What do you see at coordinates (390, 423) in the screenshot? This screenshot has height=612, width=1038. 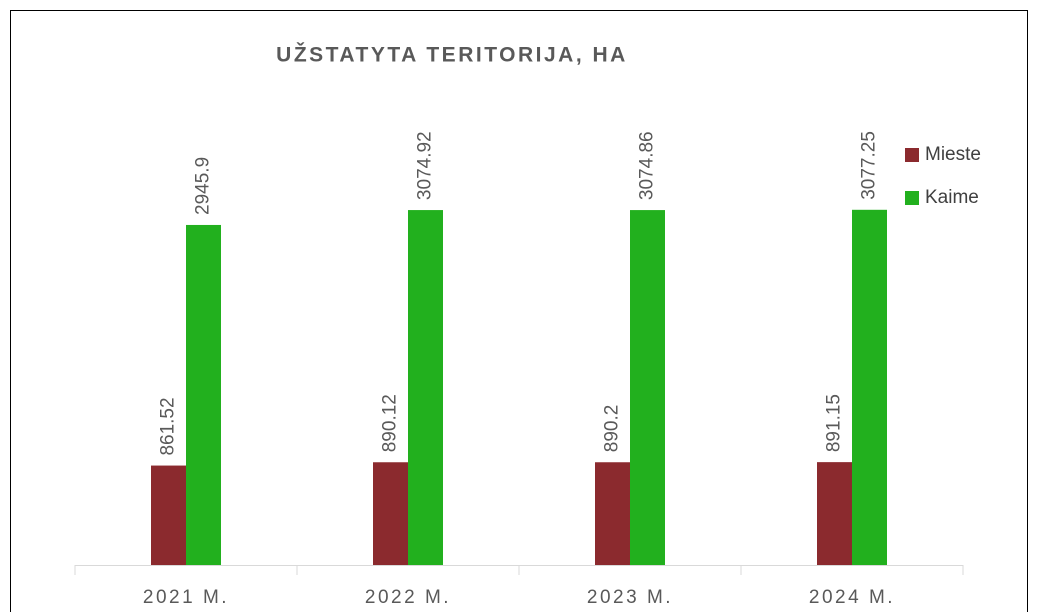 I see `value-label: 890.12` at bounding box center [390, 423].